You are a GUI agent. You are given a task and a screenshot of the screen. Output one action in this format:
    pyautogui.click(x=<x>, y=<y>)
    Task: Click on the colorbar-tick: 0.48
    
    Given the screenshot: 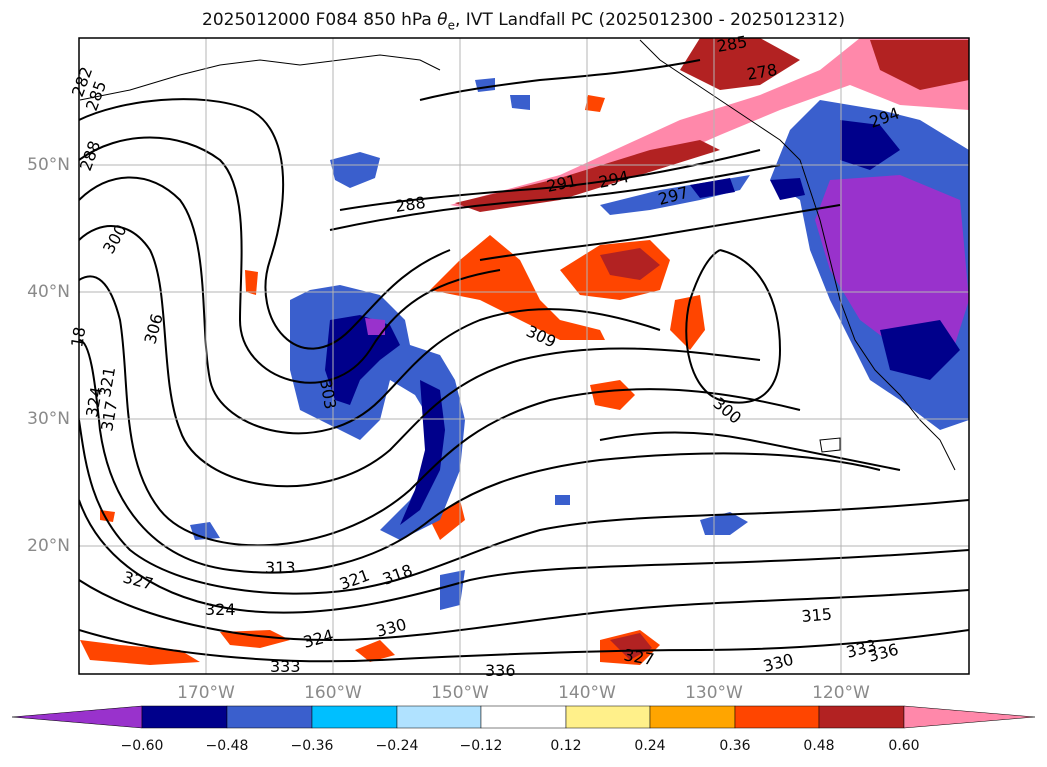 What is the action you would take?
    pyautogui.click(x=819, y=746)
    